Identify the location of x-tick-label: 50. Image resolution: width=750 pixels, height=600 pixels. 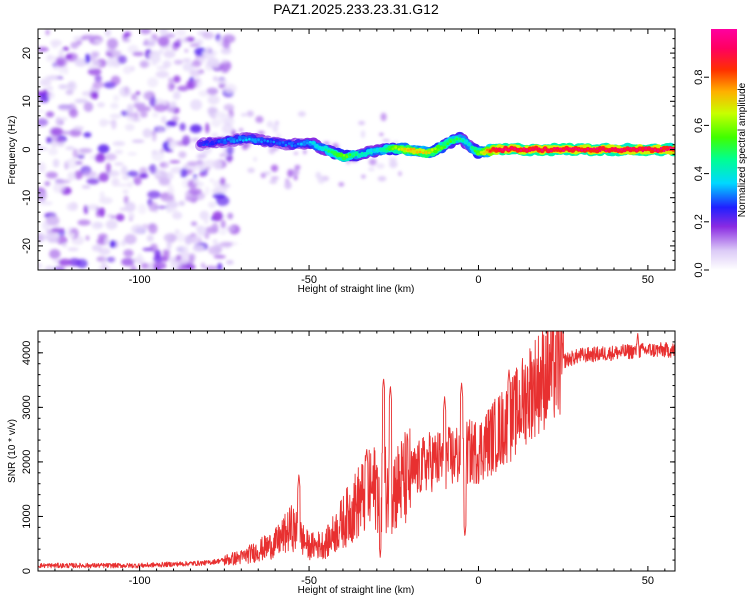
(648, 581).